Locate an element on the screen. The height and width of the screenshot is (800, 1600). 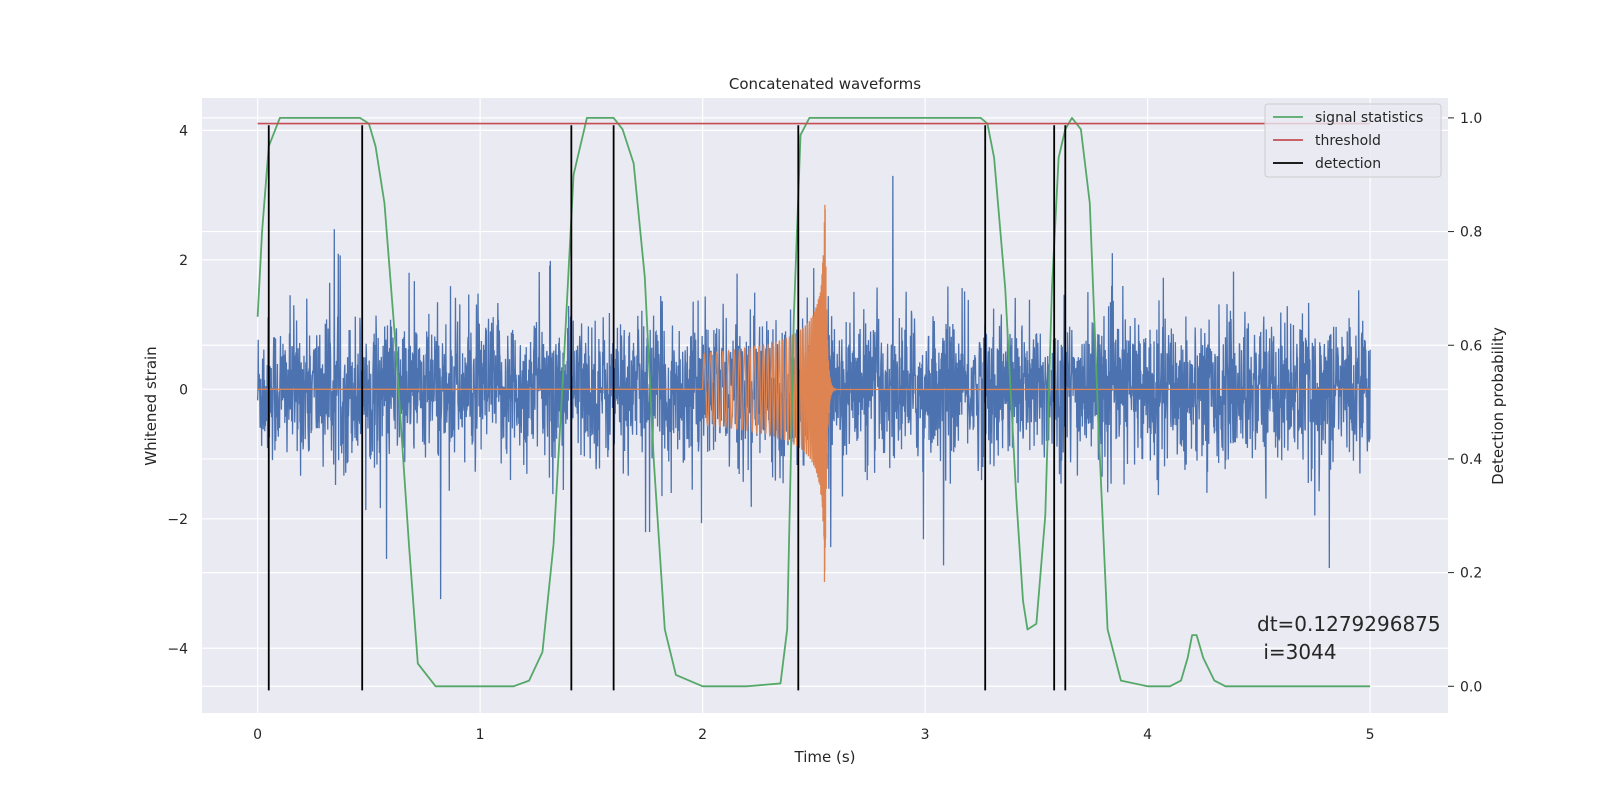
legend-box is located at coordinates (1353, 140).